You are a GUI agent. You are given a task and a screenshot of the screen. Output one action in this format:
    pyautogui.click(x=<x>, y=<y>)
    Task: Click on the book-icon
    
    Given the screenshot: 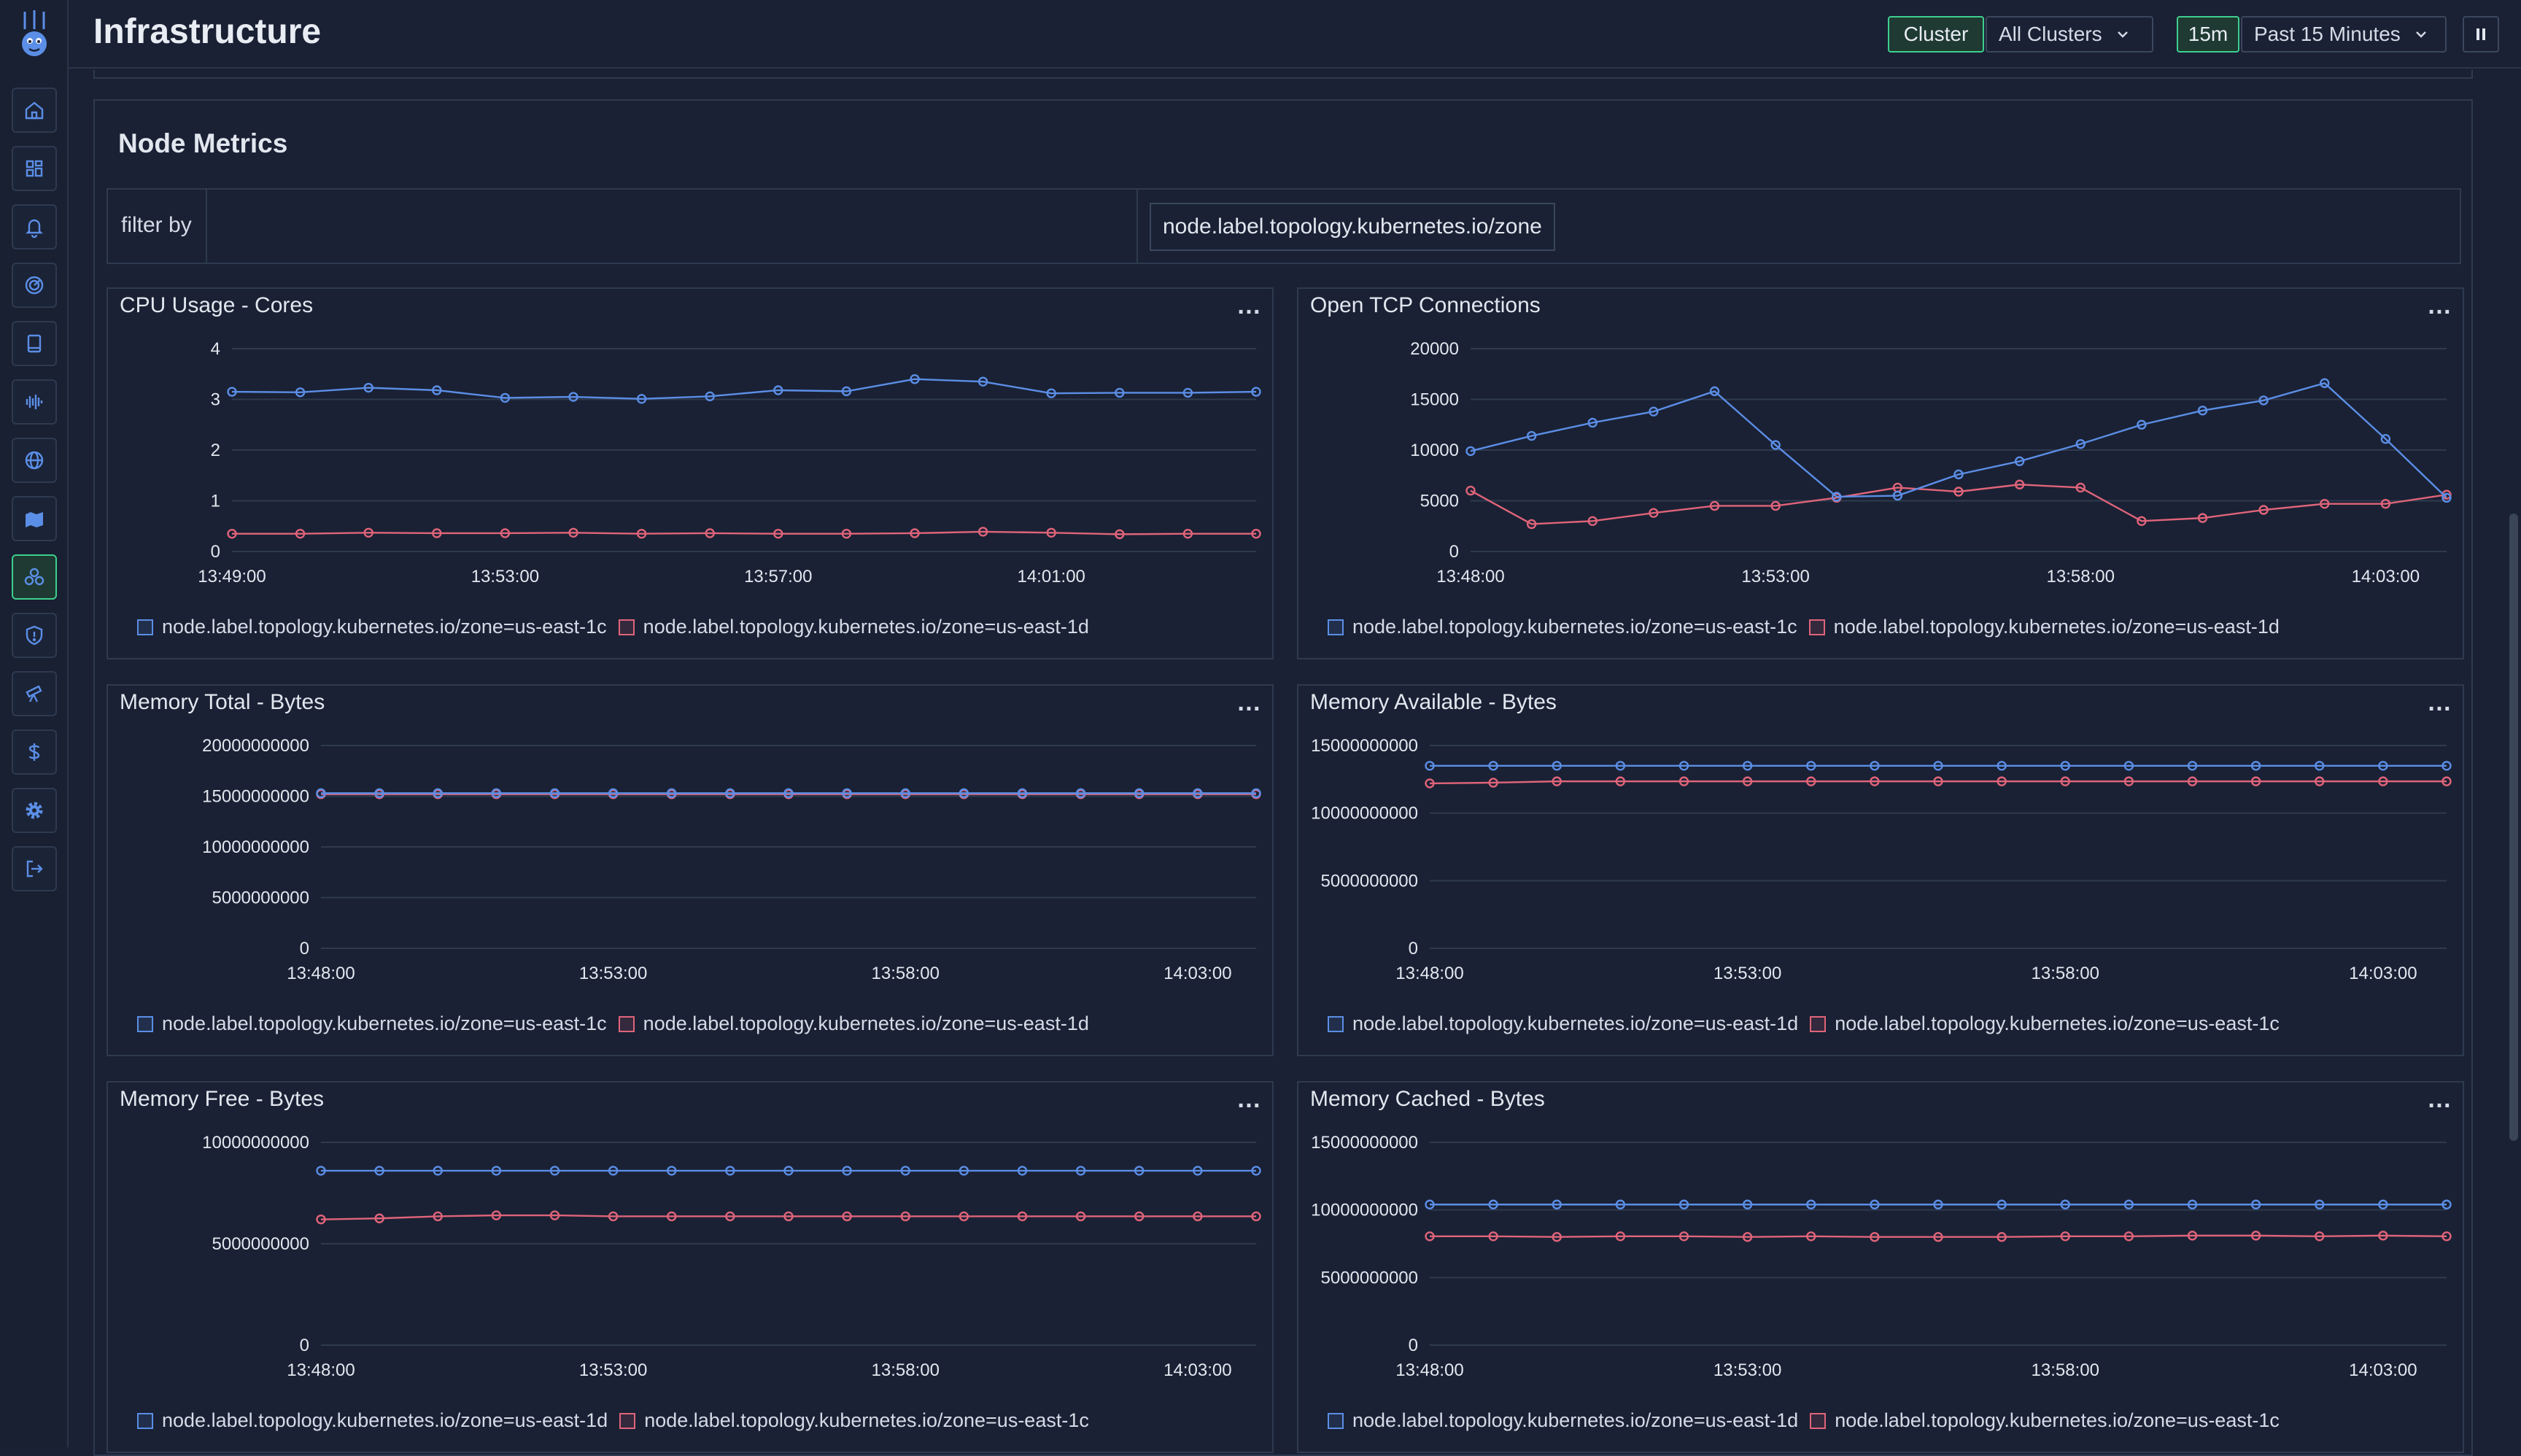 What is the action you would take?
    pyautogui.click(x=34, y=343)
    